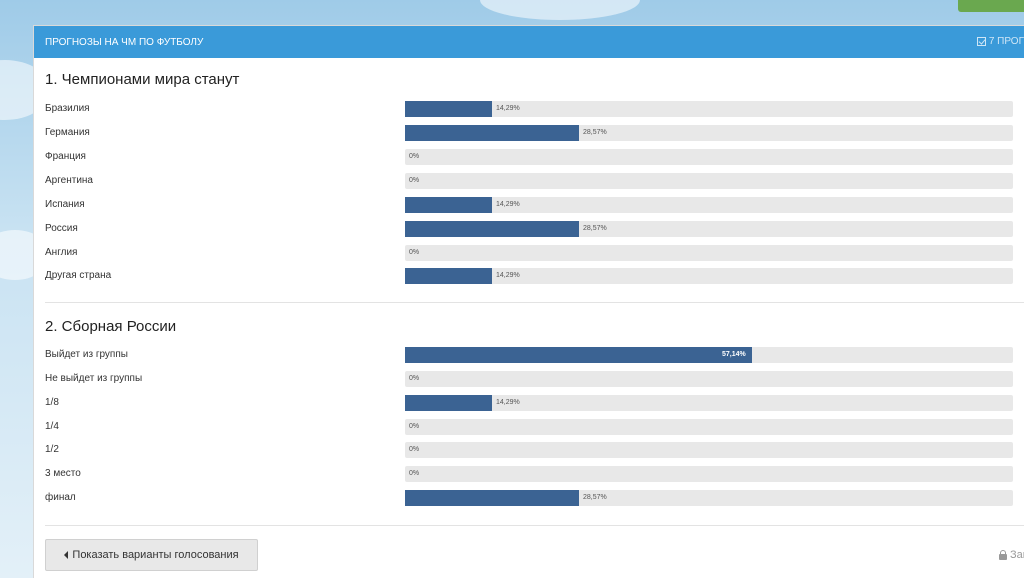  I want to click on option-label: Россия, so click(61, 228).